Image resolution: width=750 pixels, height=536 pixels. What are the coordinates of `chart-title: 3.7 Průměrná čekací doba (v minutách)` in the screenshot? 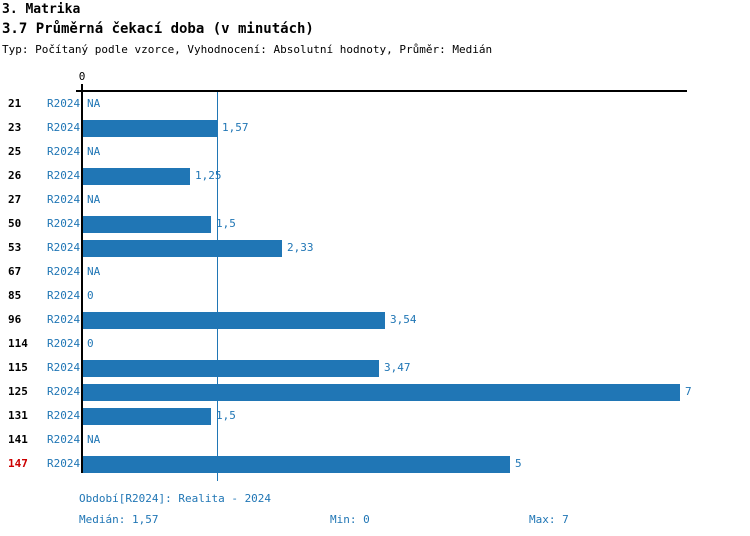 It's located at (158, 29).